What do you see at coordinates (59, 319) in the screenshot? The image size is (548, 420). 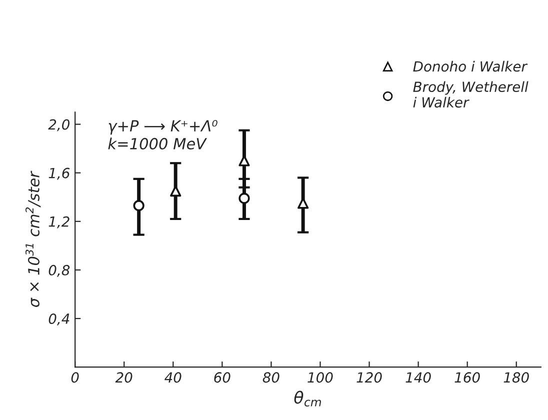 I see `y-tick-label: 0,4` at bounding box center [59, 319].